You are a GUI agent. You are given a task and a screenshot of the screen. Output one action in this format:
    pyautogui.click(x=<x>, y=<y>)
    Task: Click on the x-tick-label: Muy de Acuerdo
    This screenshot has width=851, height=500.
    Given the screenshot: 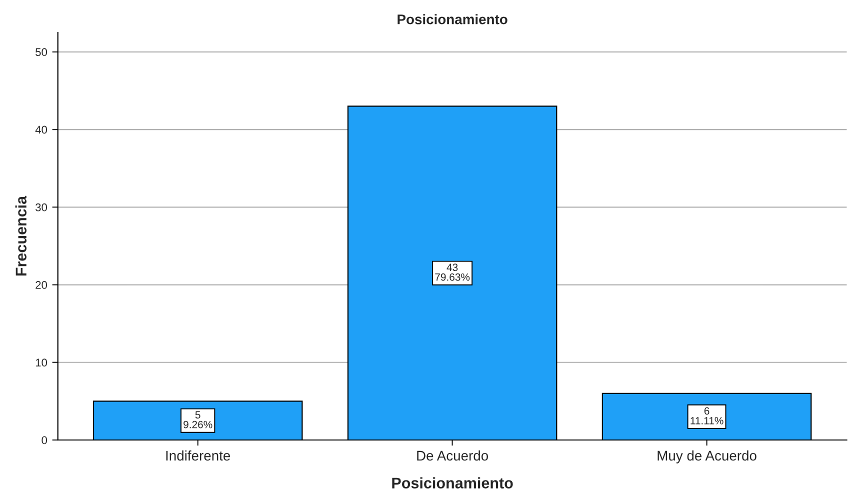 What is the action you would take?
    pyautogui.click(x=707, y=457)
    